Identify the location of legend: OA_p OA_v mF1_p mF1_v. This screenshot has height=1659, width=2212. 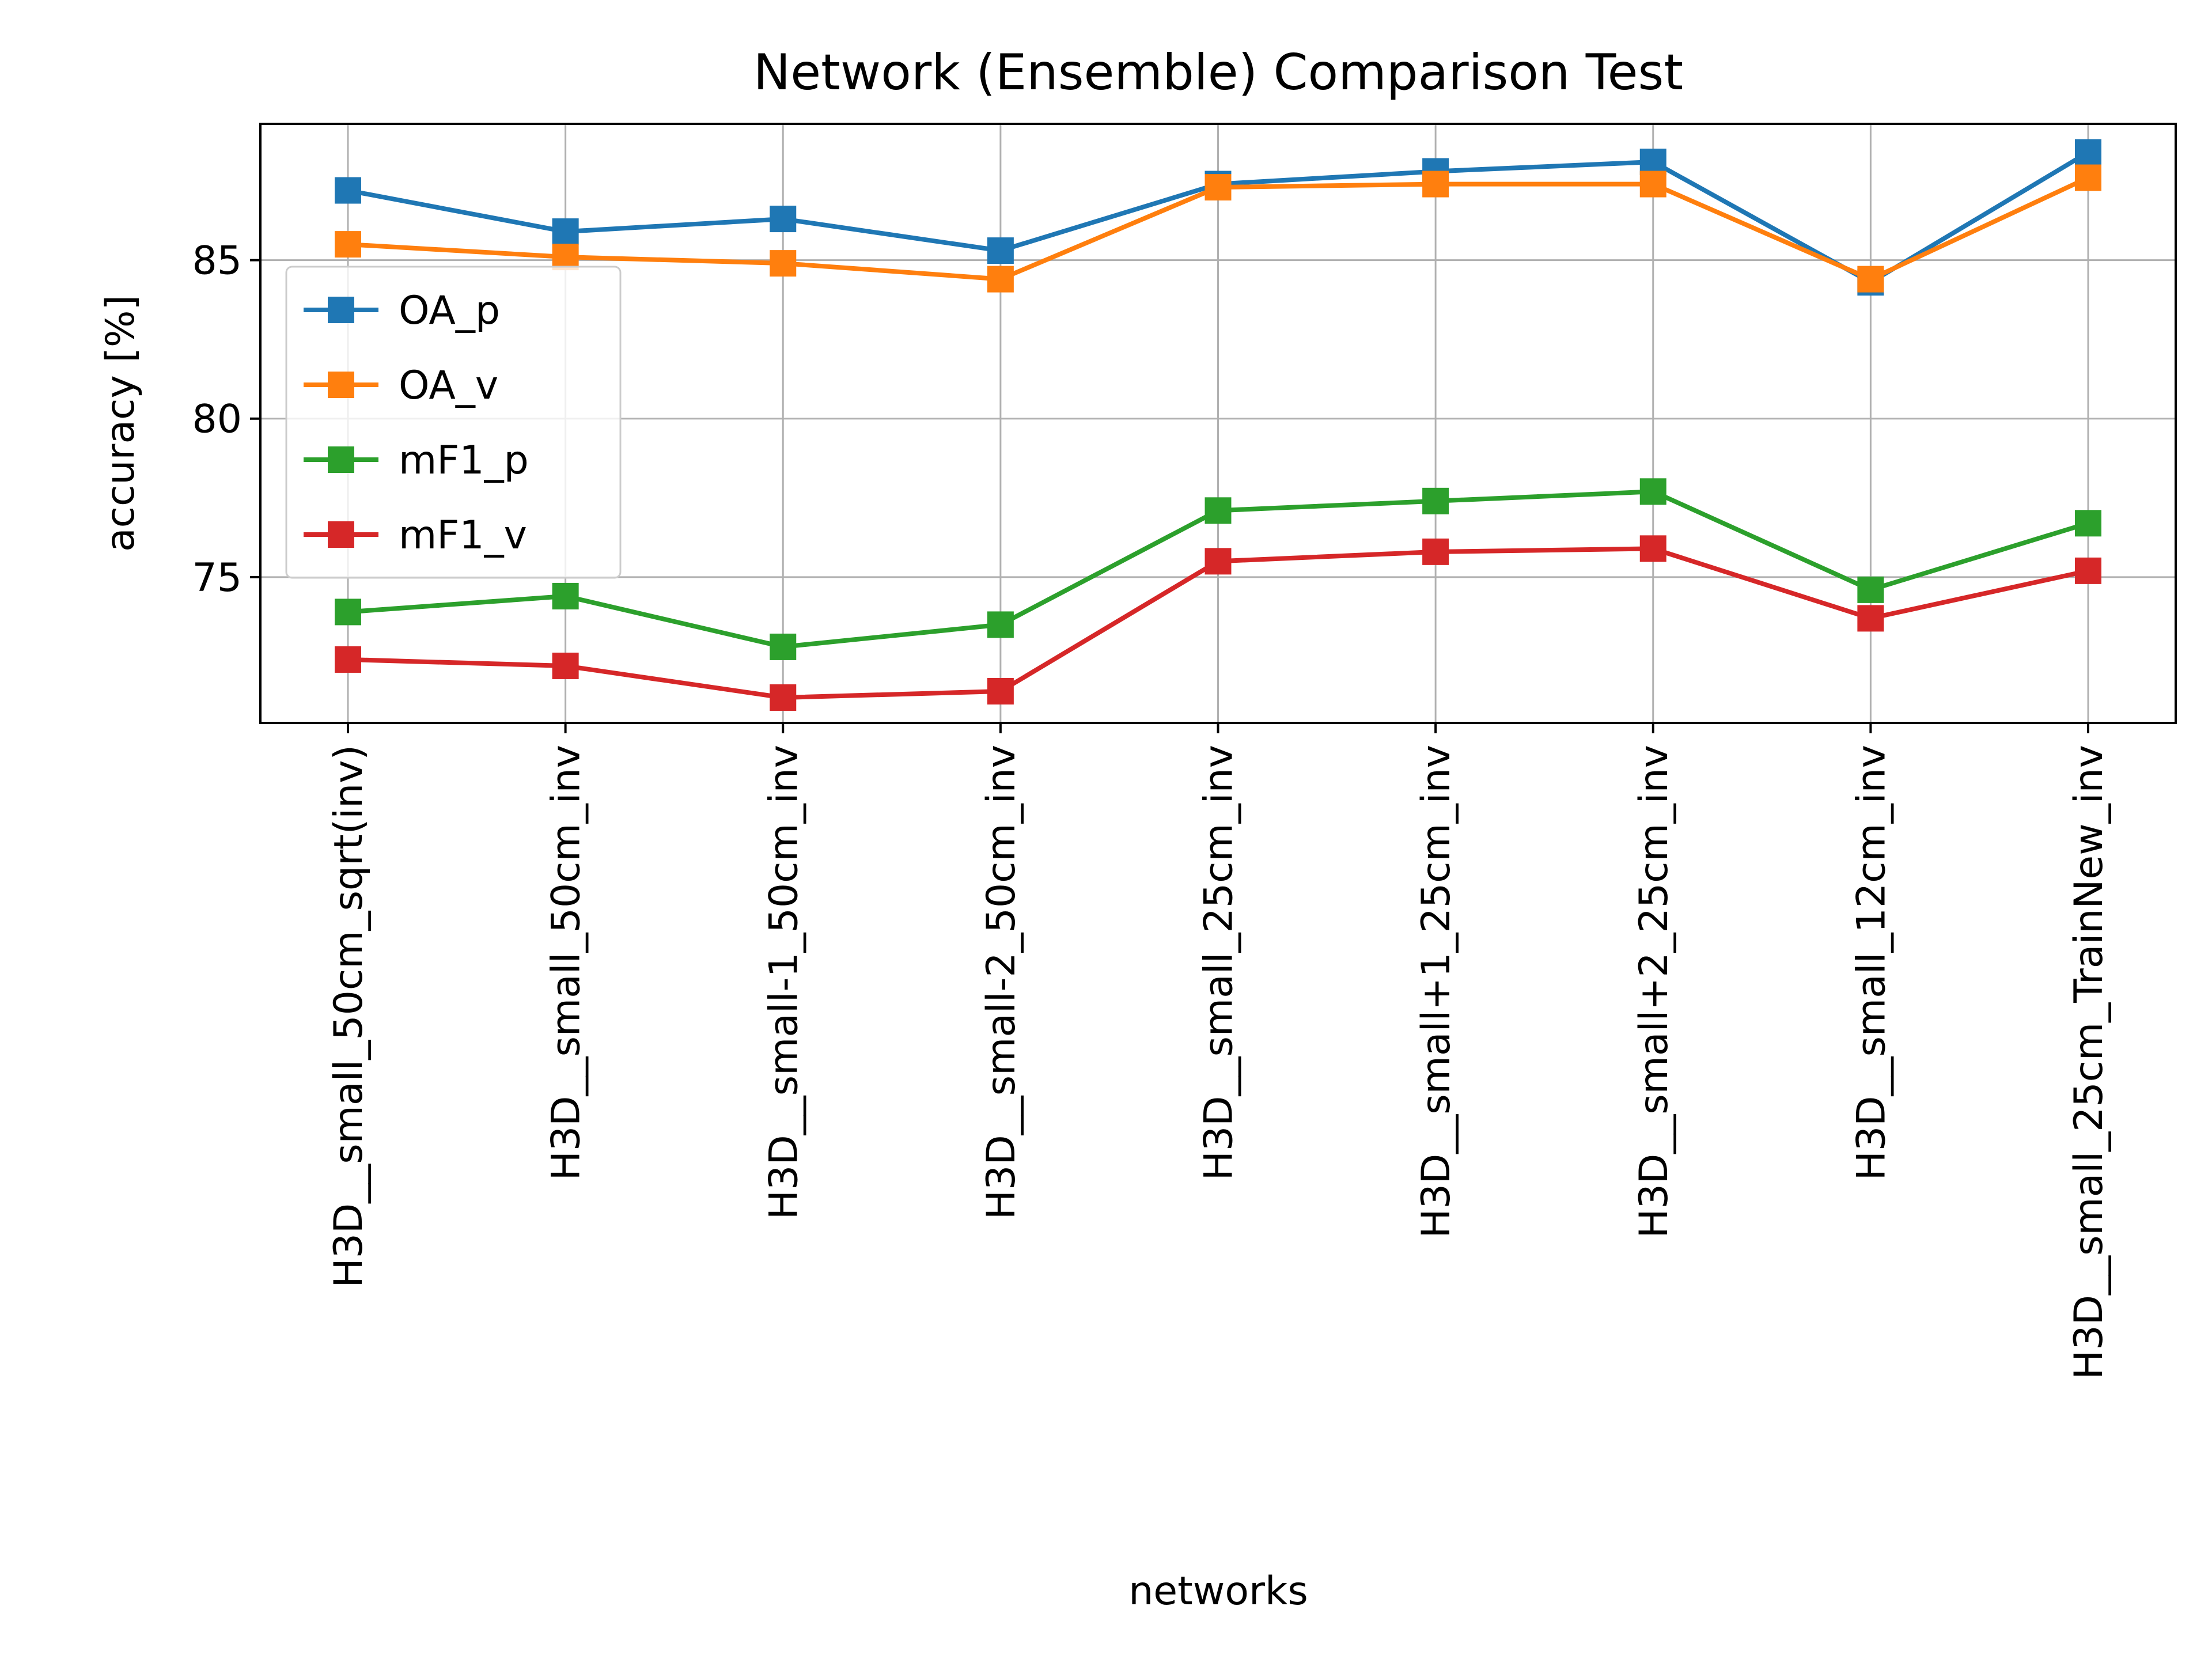
(453, 422).